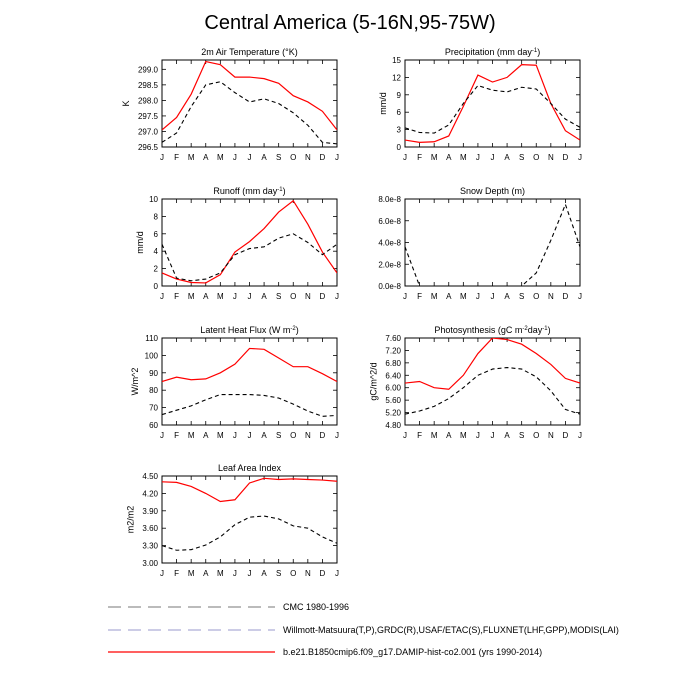 This screenshot has height=700, width=700. Describe the element at coordinates (383, 103) in the screenshot. I see `y-axis-label: mm/d` at that location.